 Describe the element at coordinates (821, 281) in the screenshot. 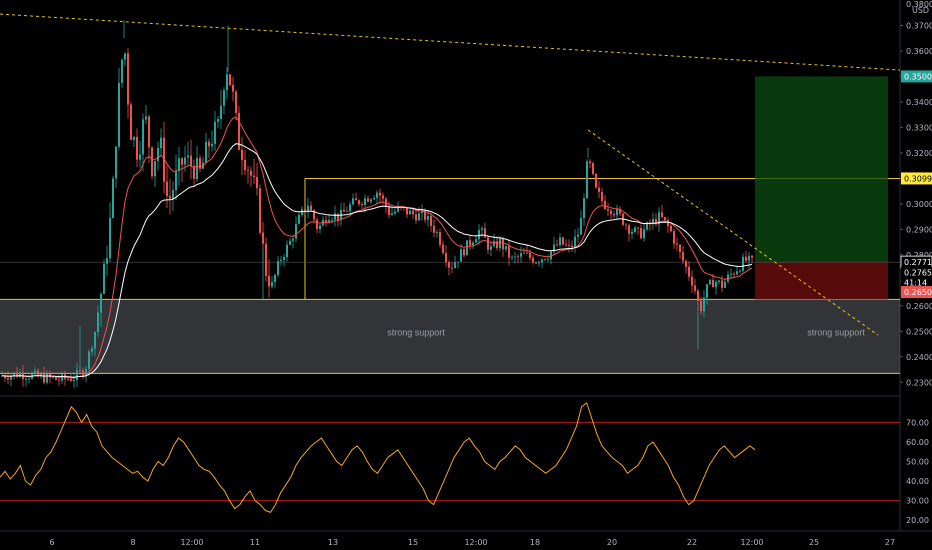

I see `loss-zone` at that location.